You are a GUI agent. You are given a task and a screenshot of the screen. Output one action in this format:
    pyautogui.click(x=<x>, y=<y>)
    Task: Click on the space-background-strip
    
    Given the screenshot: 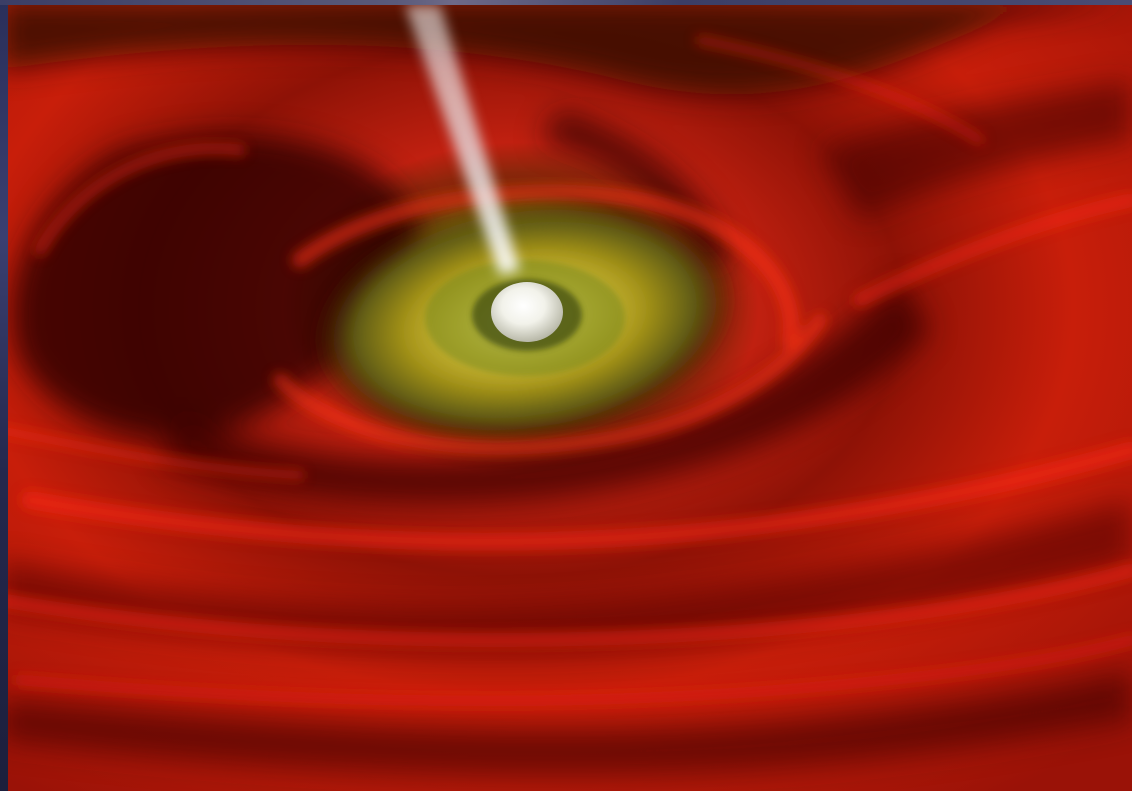 What is the action you would take?
    pyautogui.click(x=4, y=395)
    